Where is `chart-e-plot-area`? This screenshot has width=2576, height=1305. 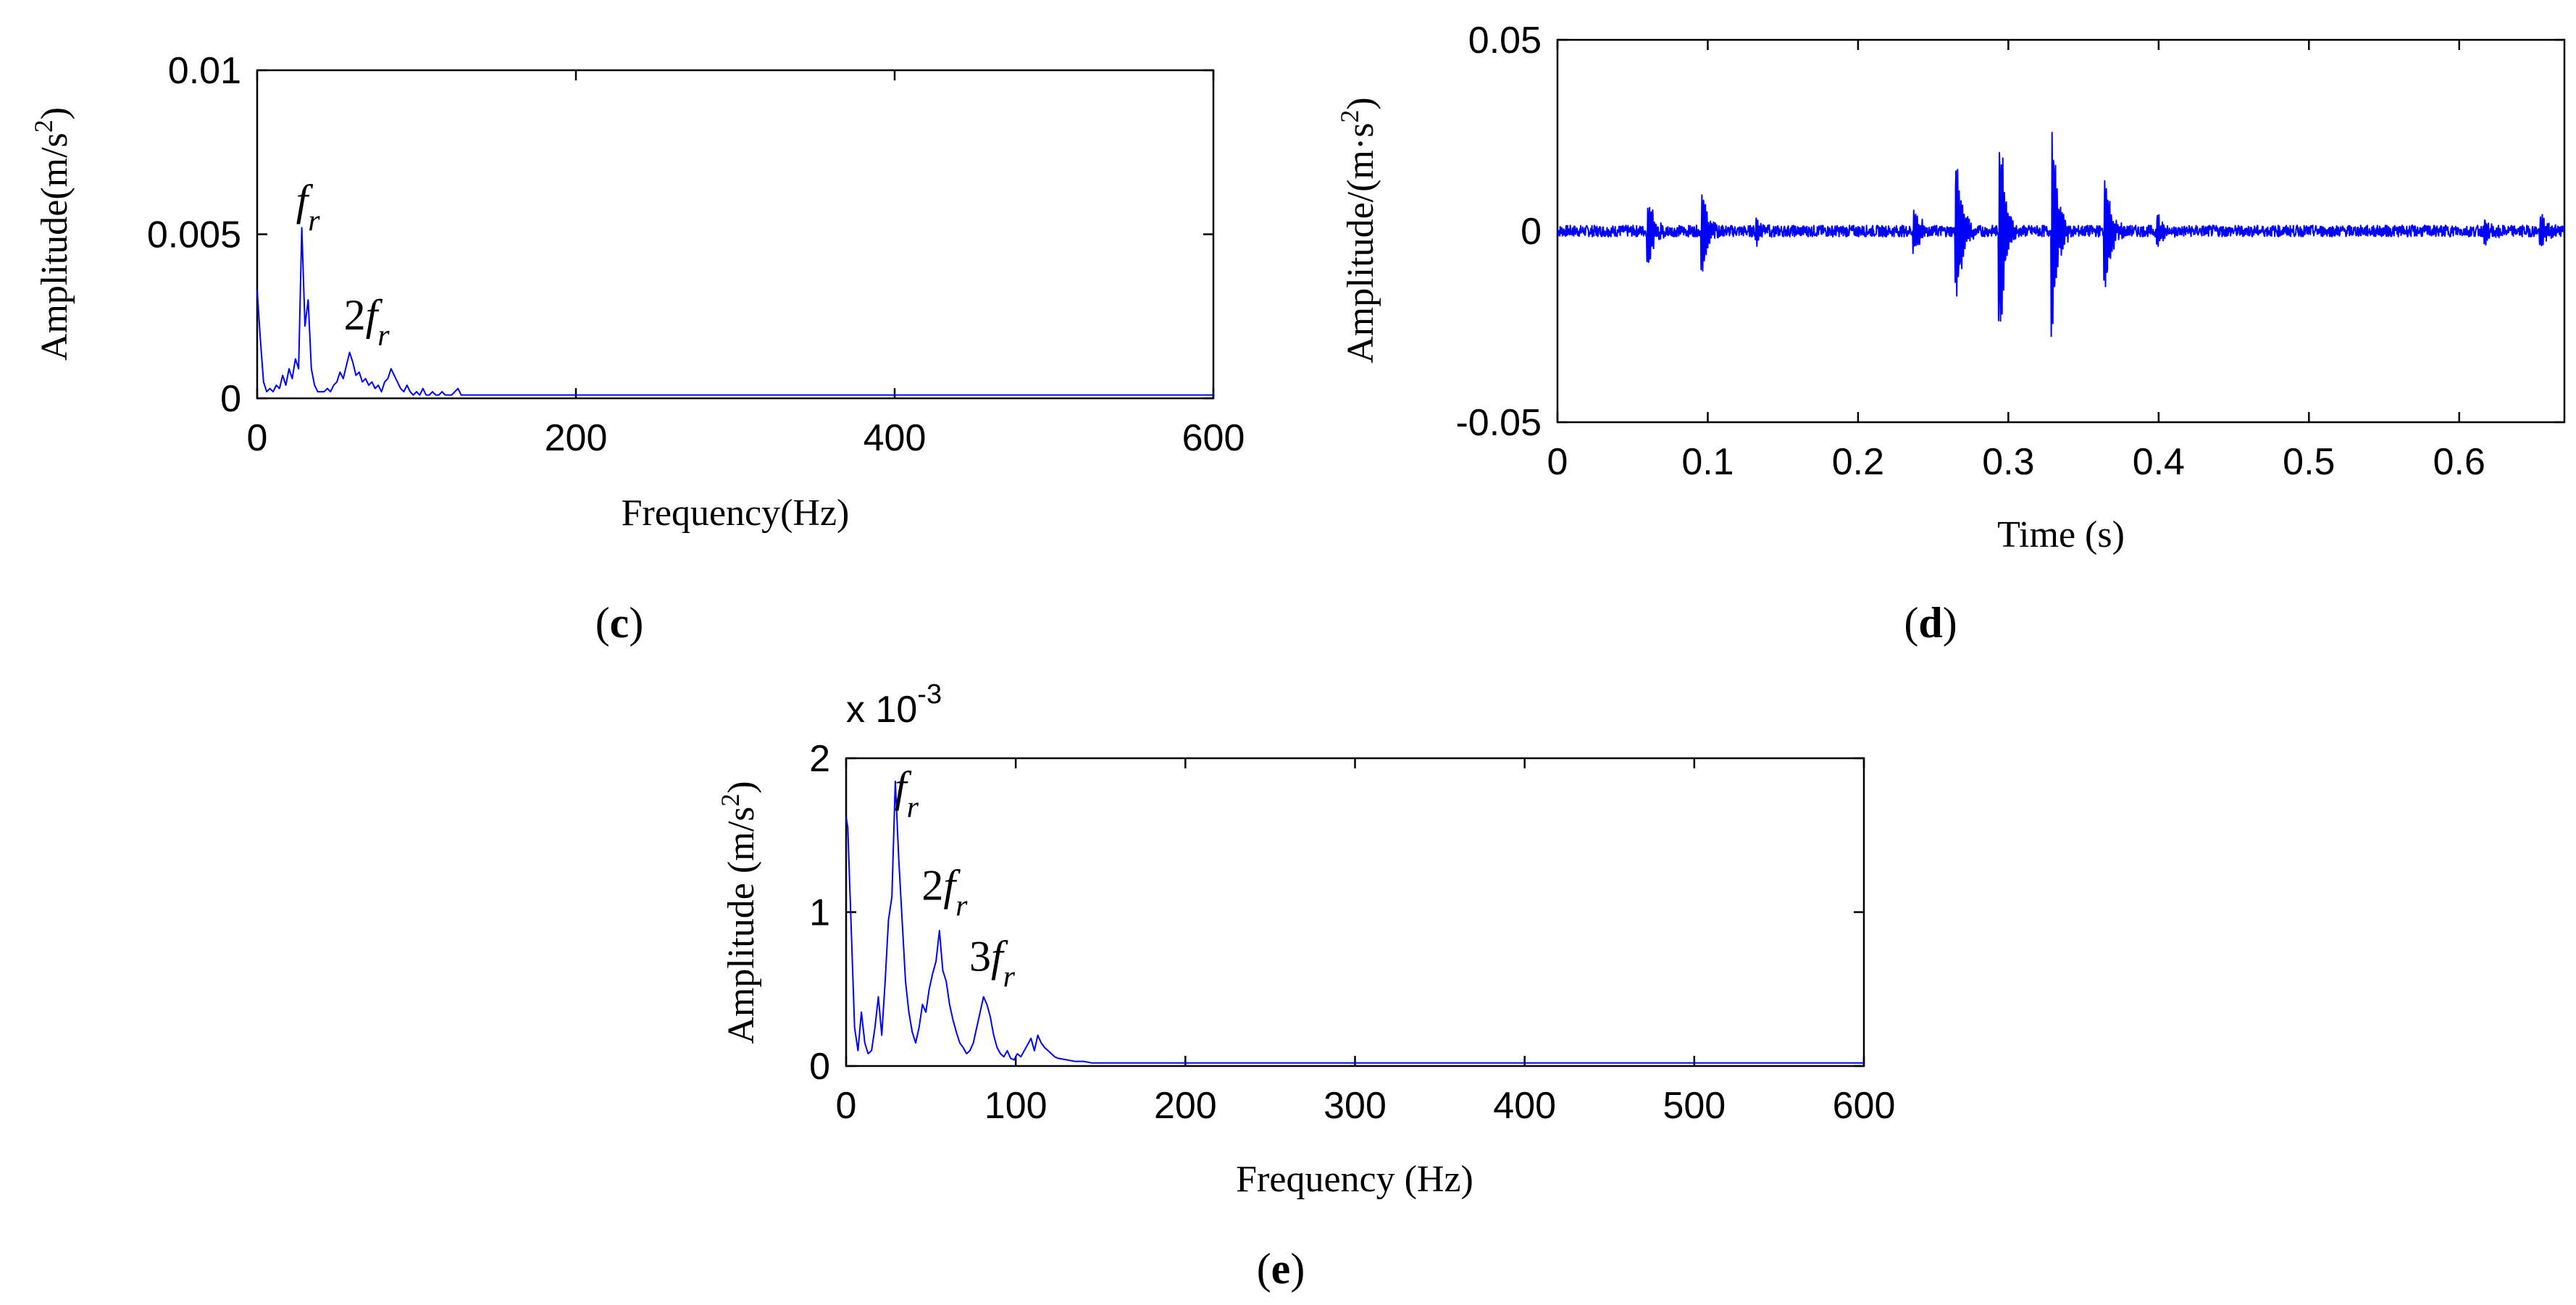 chart-e-plot-area is located at coordinates (1355, 912).